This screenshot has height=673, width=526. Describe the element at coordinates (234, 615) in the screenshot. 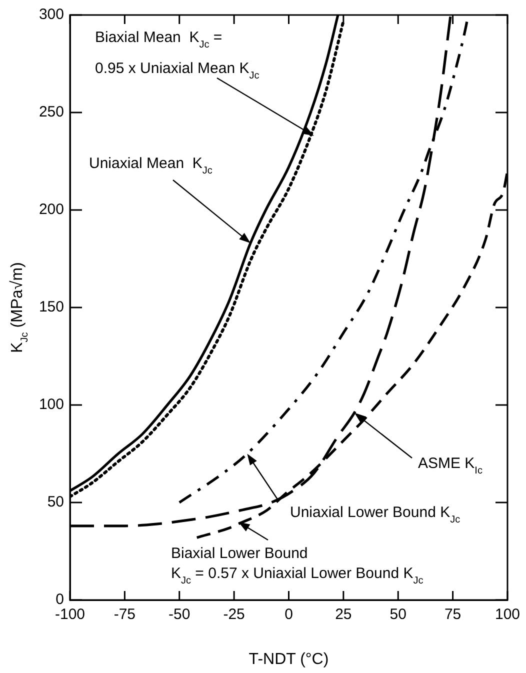

I see `x-tick-label: -25` at that location.